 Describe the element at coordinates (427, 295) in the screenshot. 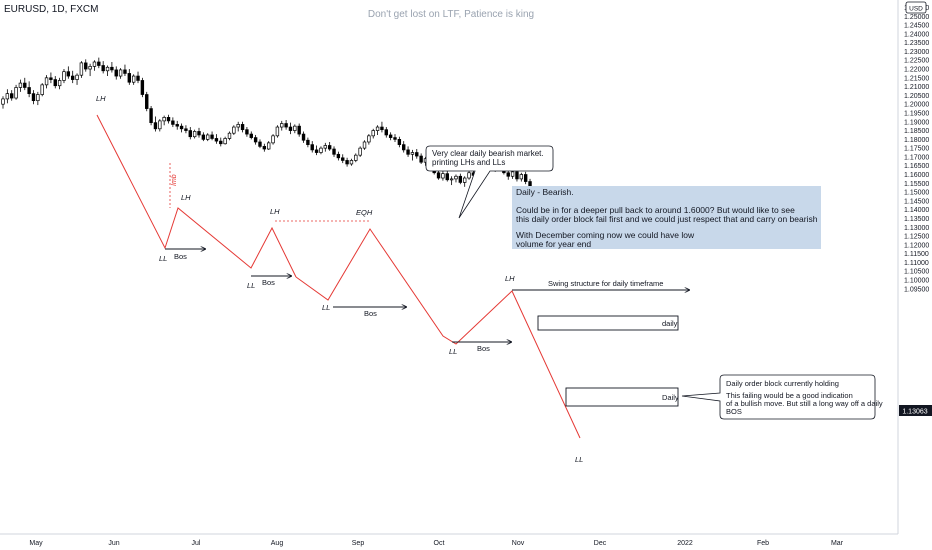

I see `bos-arrows` at that location.